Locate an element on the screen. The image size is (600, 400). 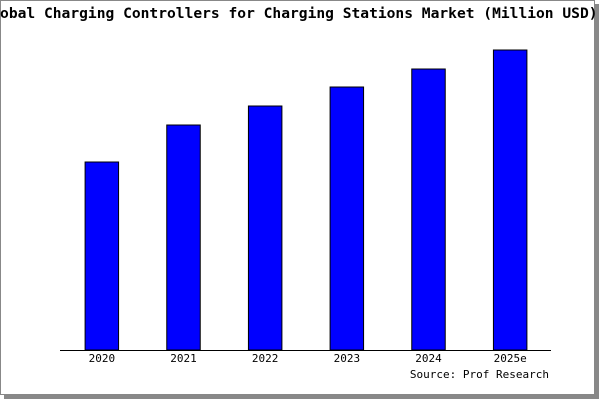
source-note: Source: Prof Research is located at coordinates (479, 374).